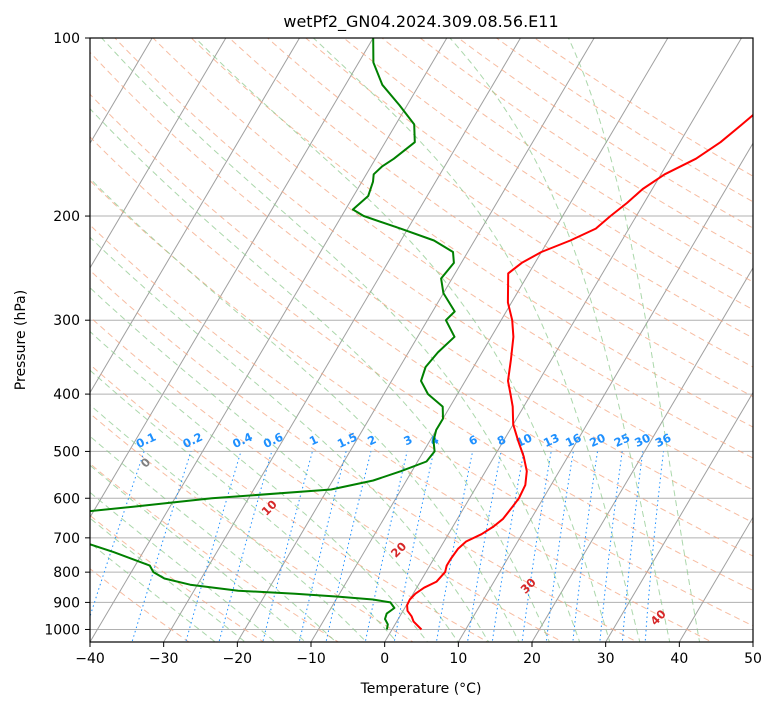 The image size is (775, 712). Describe the element at coordinates (66, 39) in the screenshot. I see `y-tick-label: 100` at that location.